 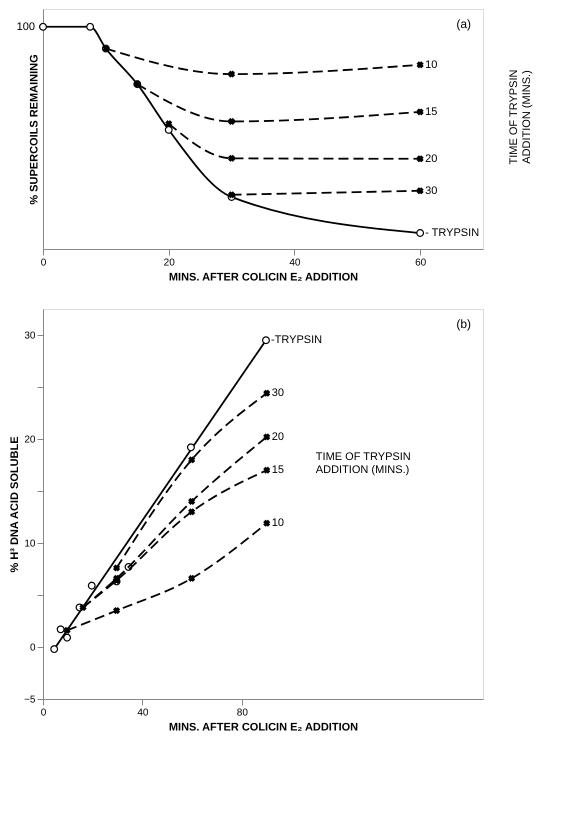 What do you see at coordinates (30, 544) in the screenshot?
I see `y-tick-label: 10` at bounding box center [30, 544].